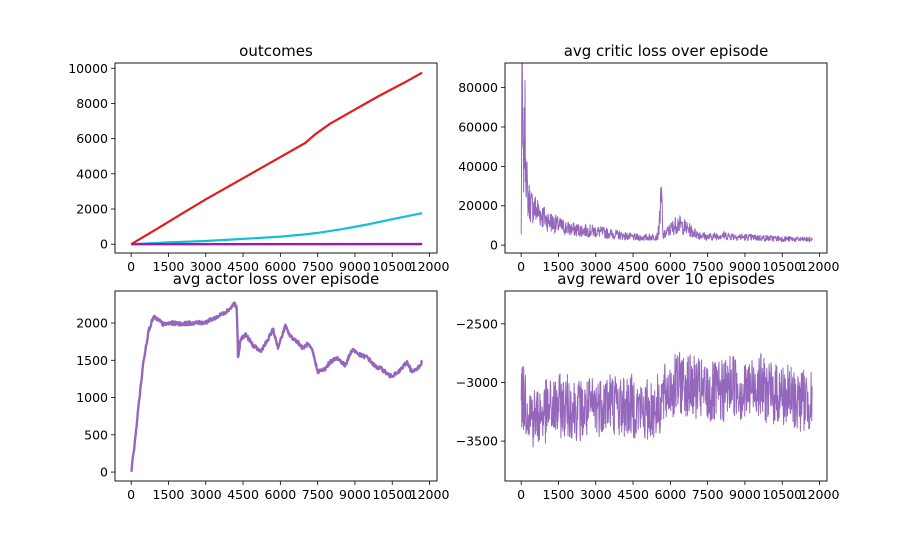  What do you see at coordinates (92, 397) in the screenshot?
I see `y-tick-label: 1000` at bounding box center [92, 397].